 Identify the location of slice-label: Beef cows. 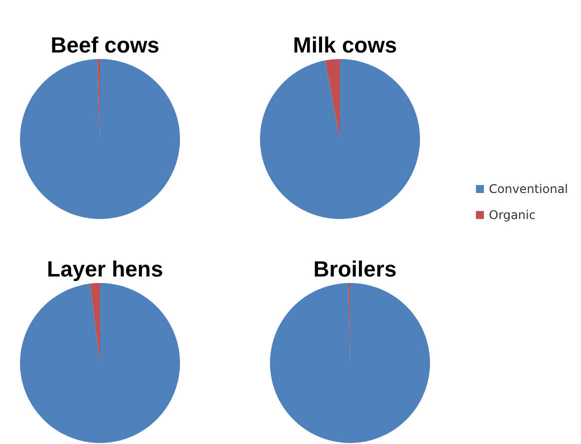
(105, 45).